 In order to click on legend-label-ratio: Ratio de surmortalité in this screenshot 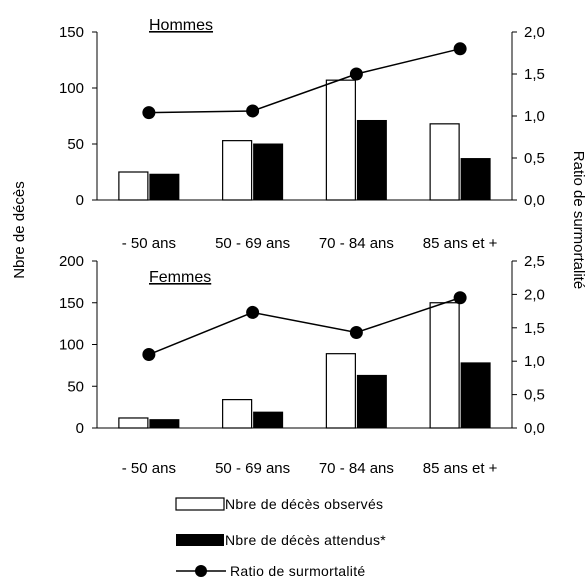, I will do `click(297, 571)`.